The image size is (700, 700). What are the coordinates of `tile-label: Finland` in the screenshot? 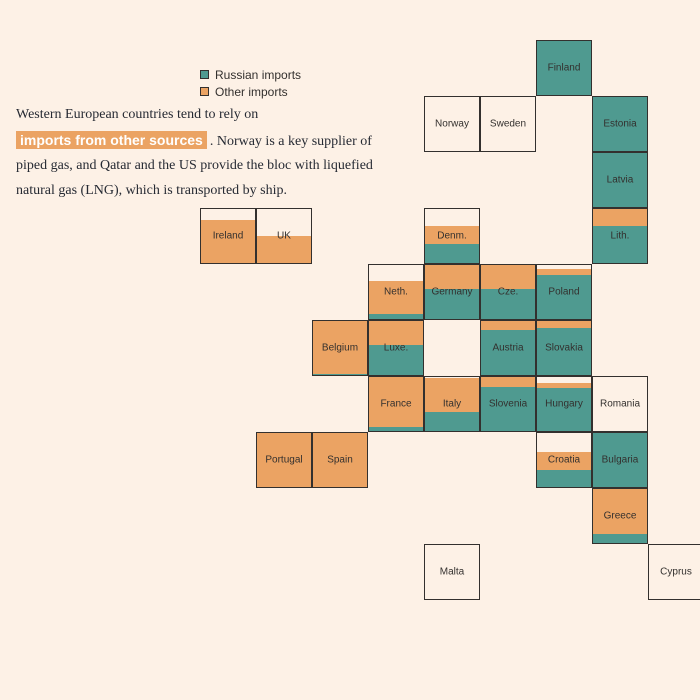 It's located at (564, 68).